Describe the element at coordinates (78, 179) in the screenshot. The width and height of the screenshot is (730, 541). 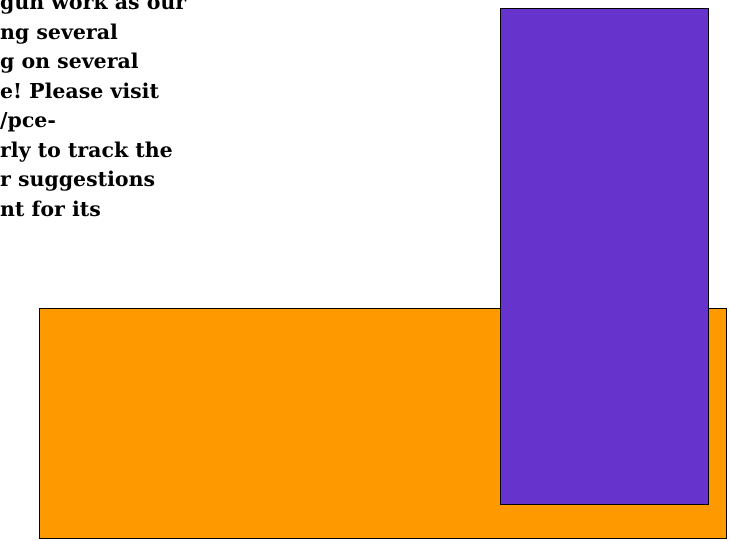
I see `text-line: r suggestions` at that location.